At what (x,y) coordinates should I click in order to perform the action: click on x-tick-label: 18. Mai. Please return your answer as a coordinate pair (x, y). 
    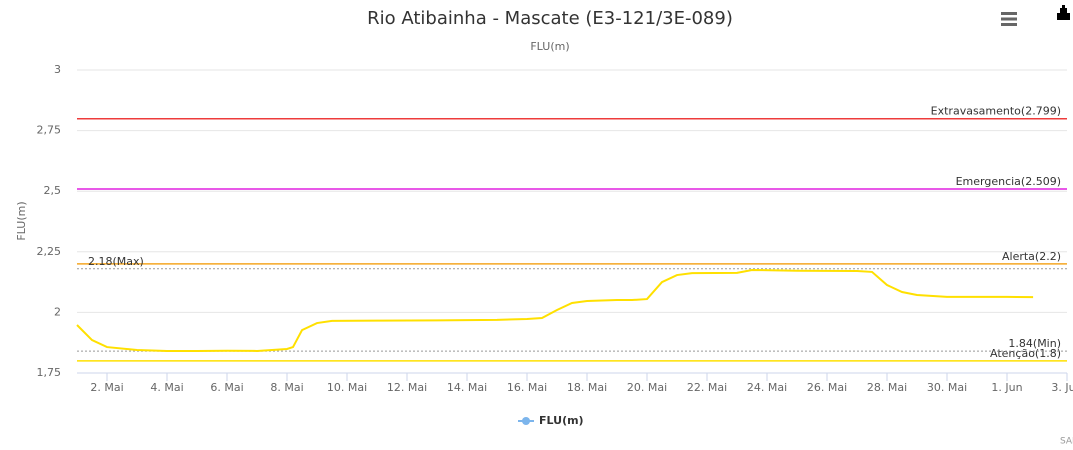
    Looking at the image, I should click on (587, 387).